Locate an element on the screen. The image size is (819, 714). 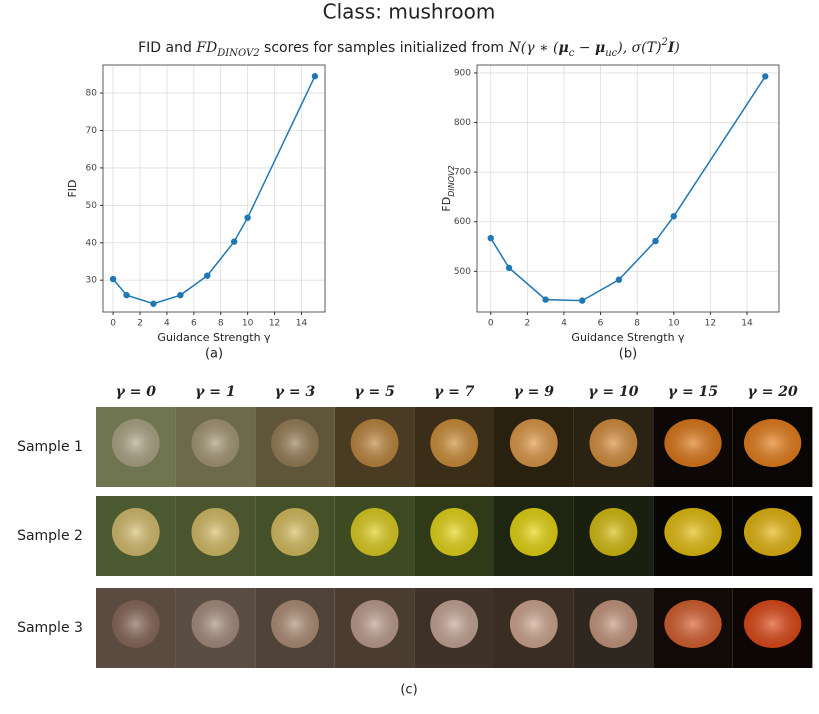
y-tick-label: 60 is located at coordinates (92, 168).